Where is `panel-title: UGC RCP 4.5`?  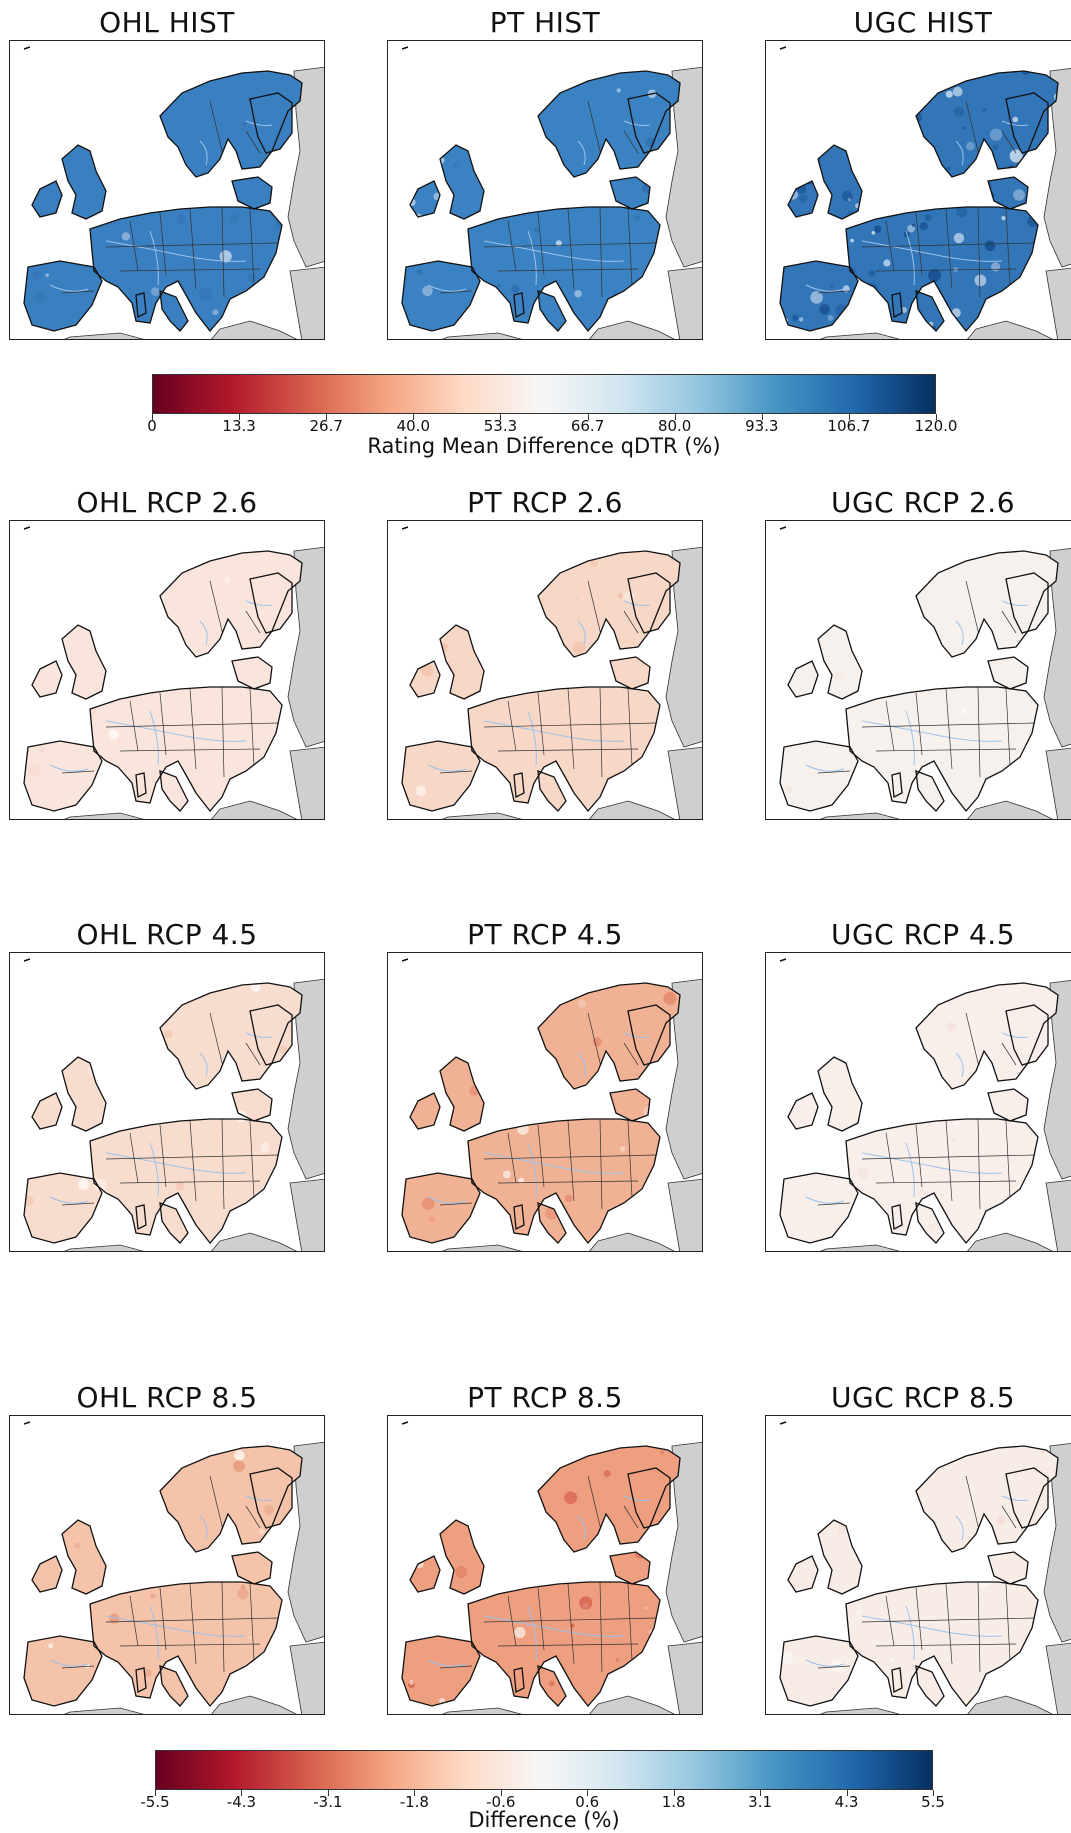 panel-title: UGC RCP 4.5 is located at coordinates (923, 934).